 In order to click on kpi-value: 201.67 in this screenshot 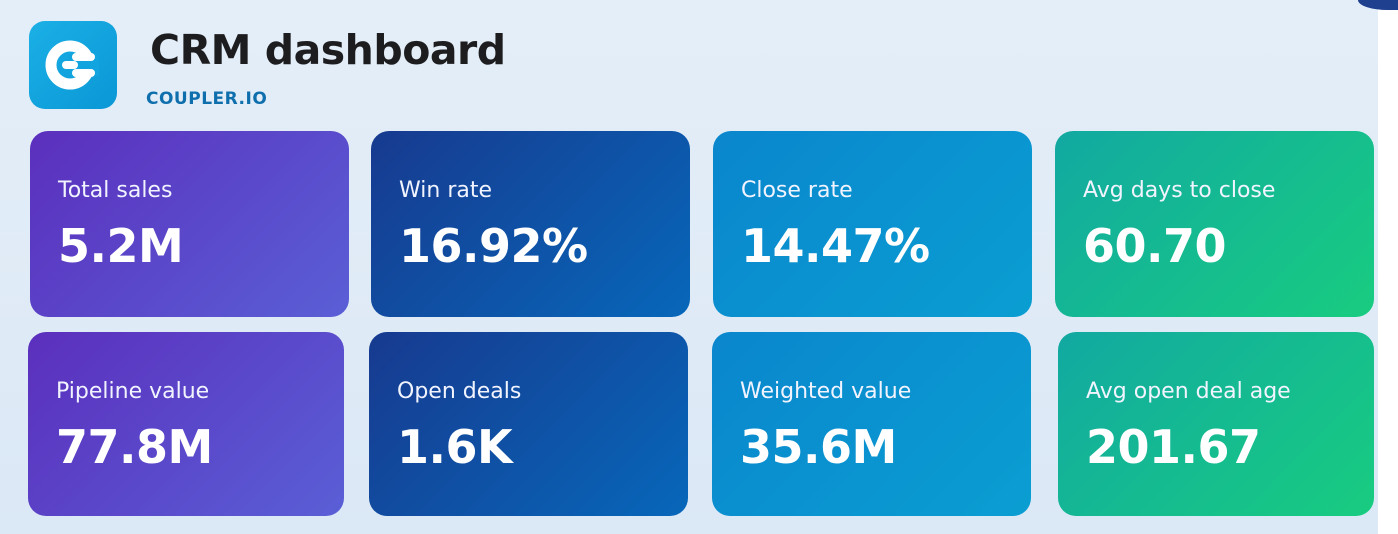, I will do `click(1173, 447)`.